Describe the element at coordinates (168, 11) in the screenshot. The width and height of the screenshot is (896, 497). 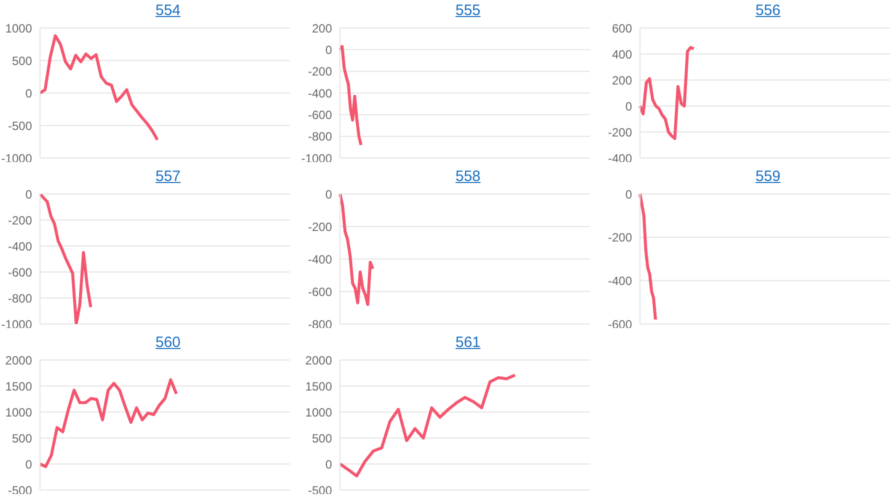
I see `chart-title: 554` at that location.